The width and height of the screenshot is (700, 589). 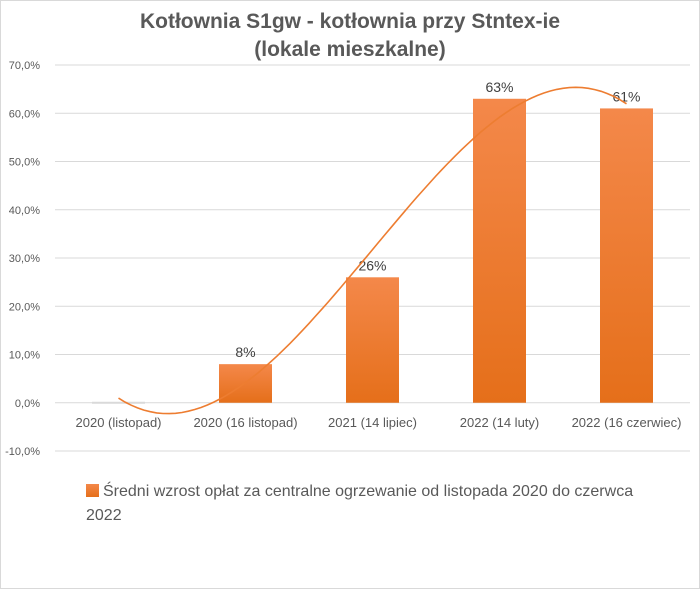 I want to click on y-tick-label: 10,0%, so click(x=24, y=356).